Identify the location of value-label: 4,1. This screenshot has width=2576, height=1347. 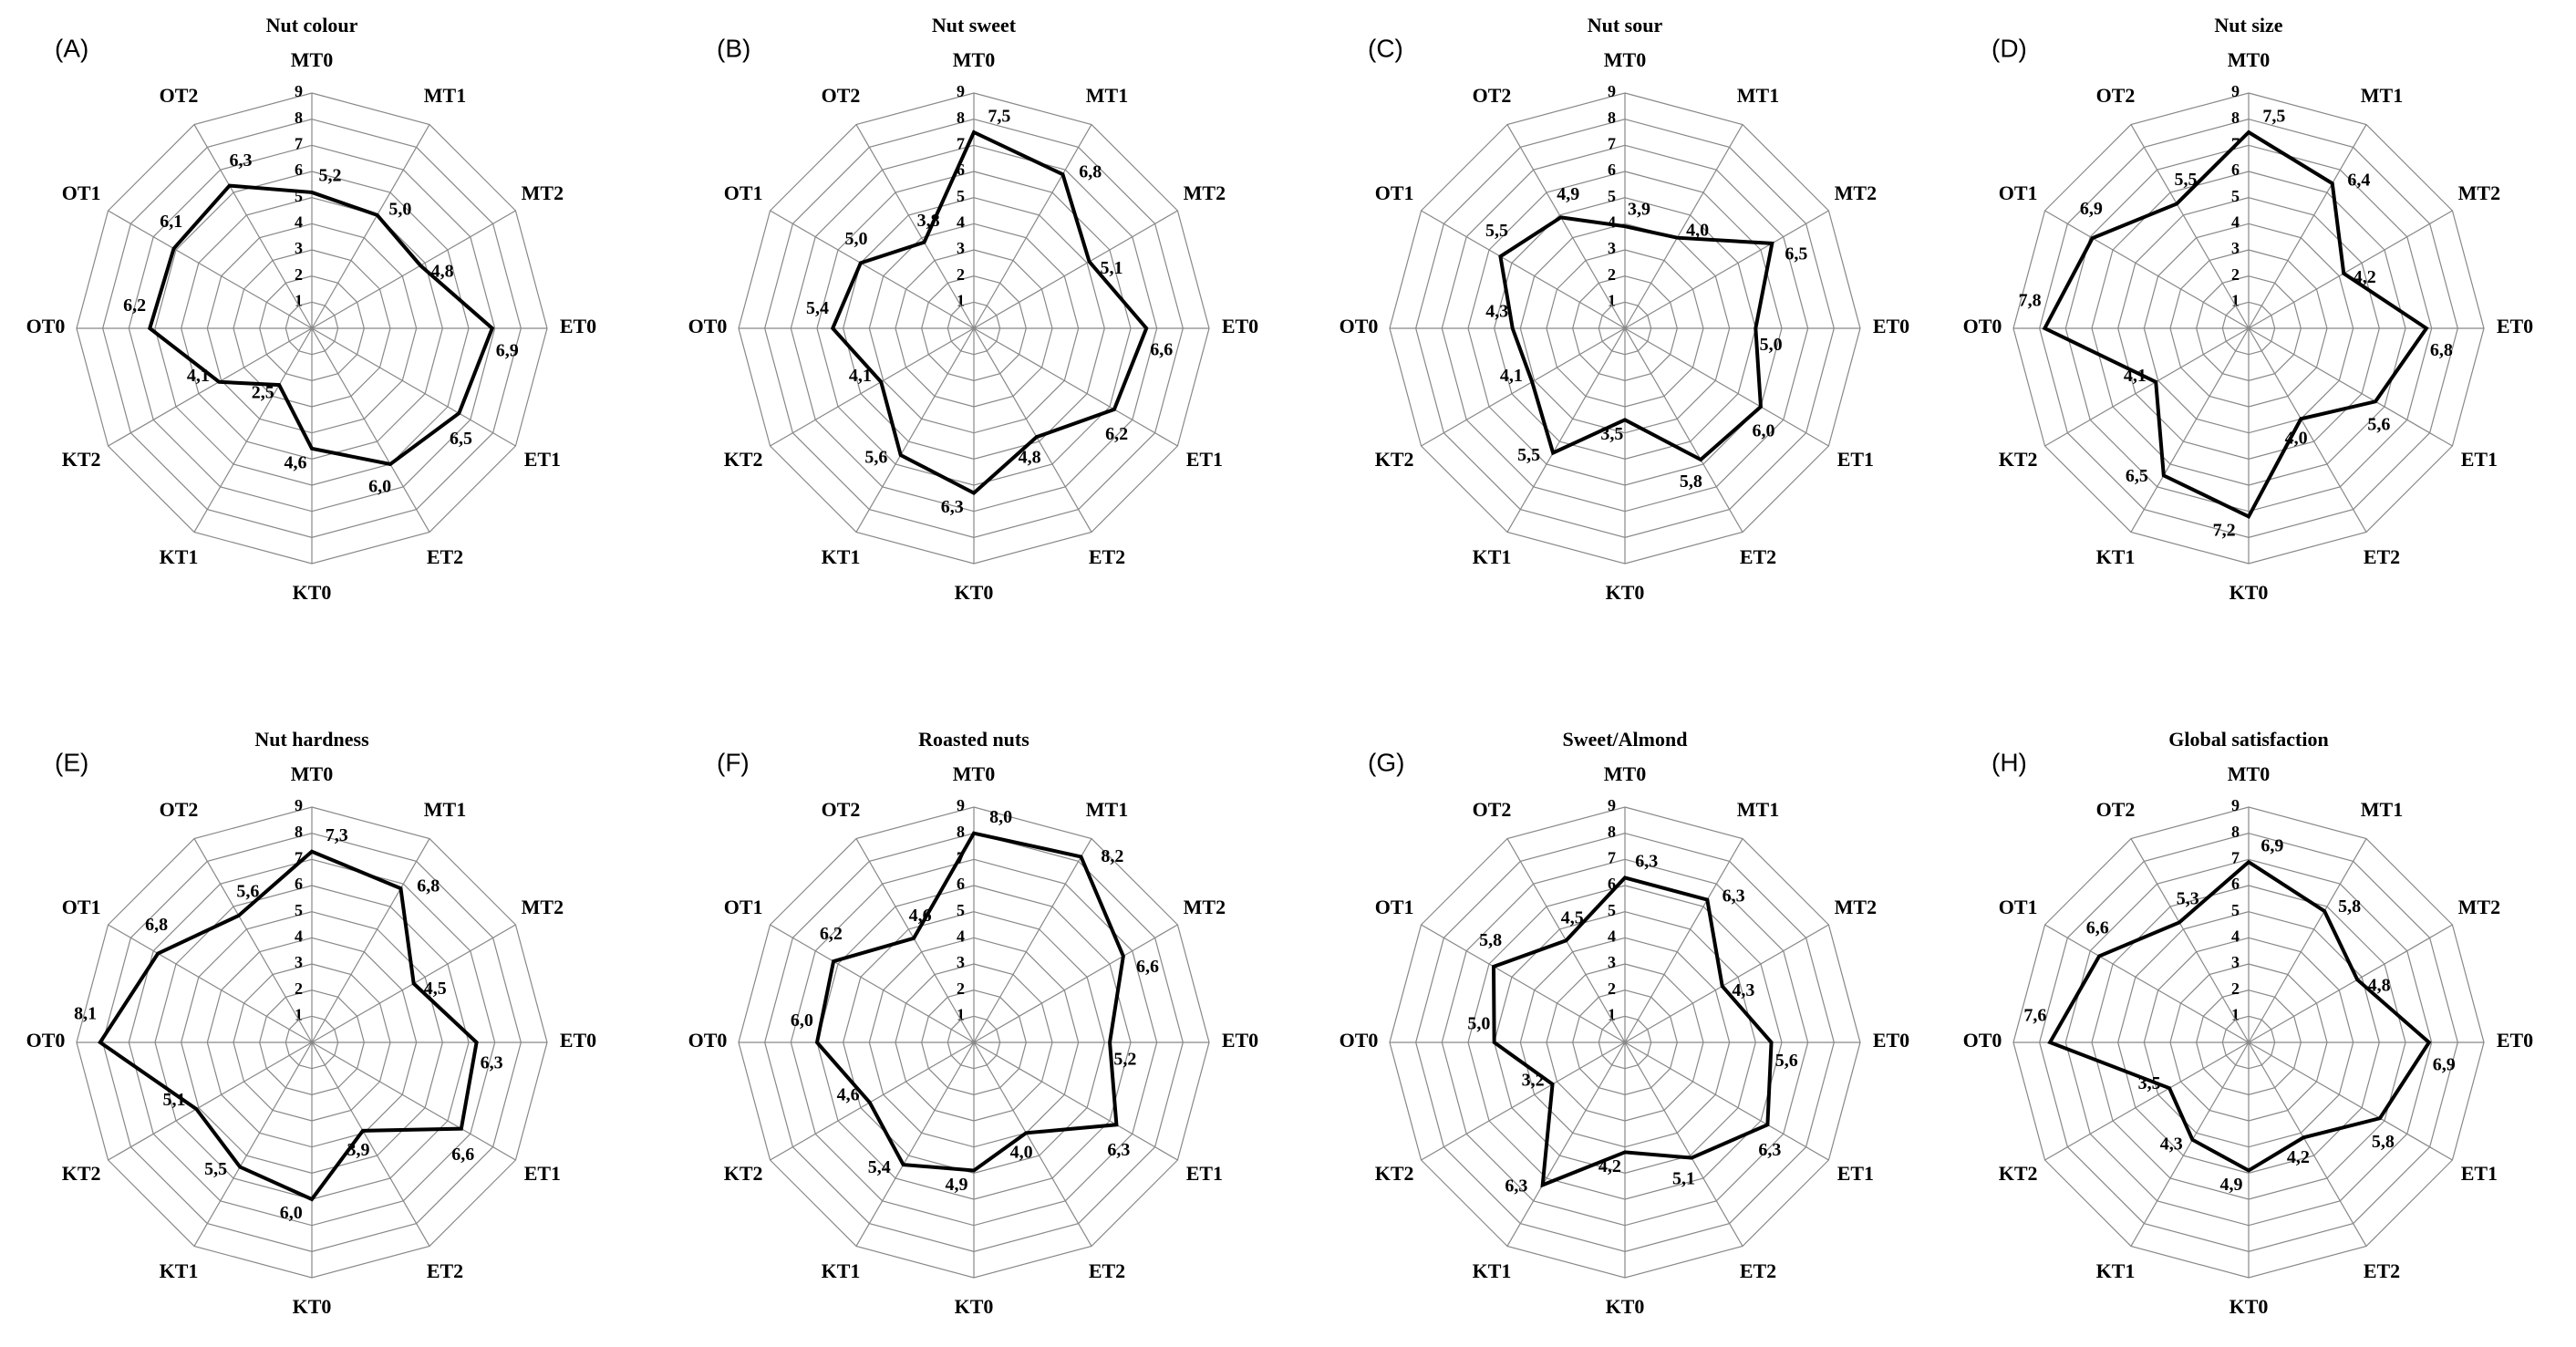
(198, 376).